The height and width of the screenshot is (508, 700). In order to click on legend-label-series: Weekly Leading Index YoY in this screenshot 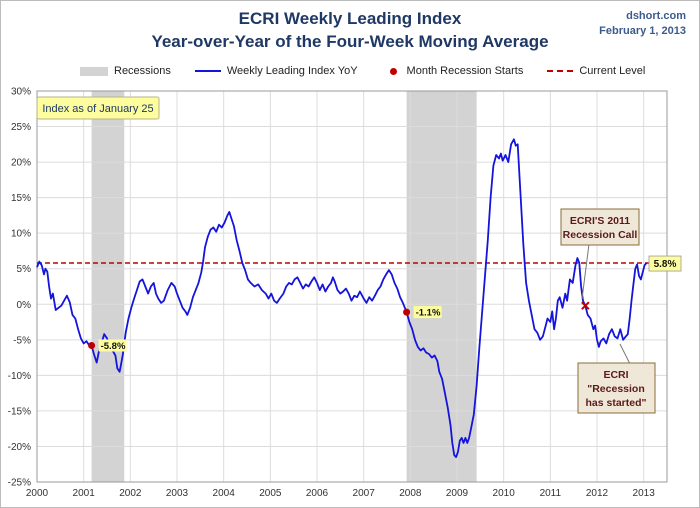, I will do `click(292, 71)`.